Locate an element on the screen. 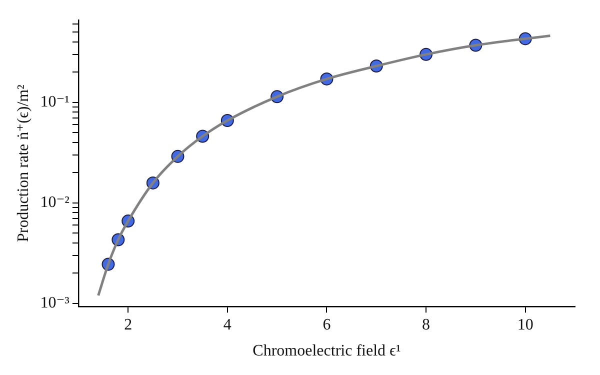 The width and height of the screenshot is (600, 375). x-tick-label: 6 is located at coordinates (326, 325).